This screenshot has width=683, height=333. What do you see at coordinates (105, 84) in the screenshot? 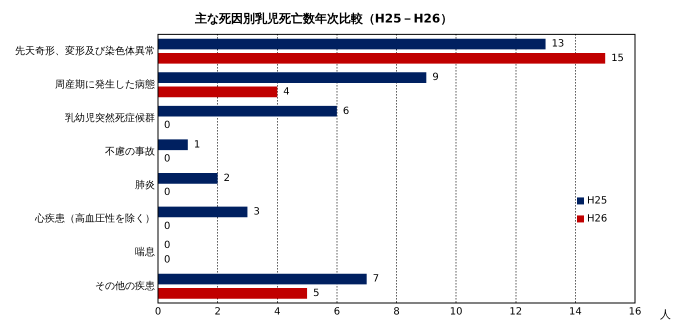
I see `y-tick-label: 周産期に発生した病態` at bounding box center [105, 84].